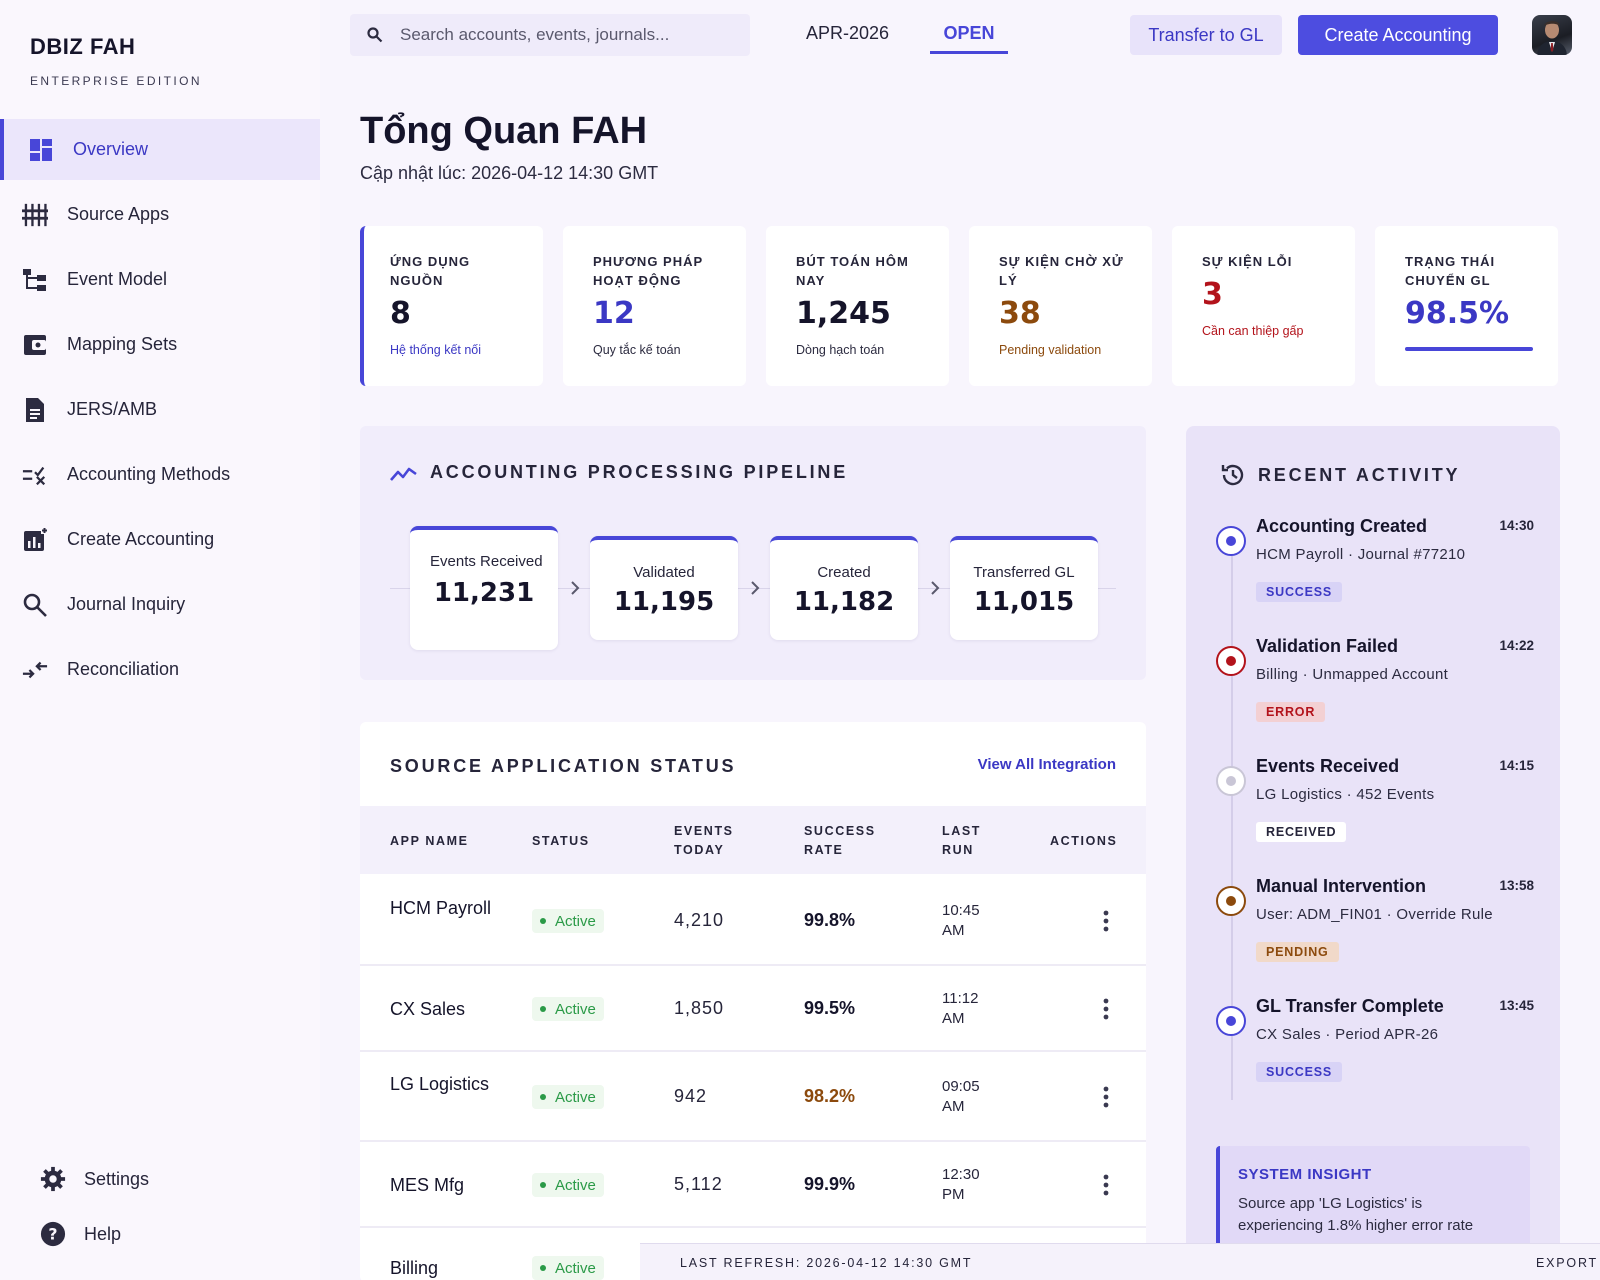 Image resolution: width=1600 pixels, height=1280 pixels. I want to click on sidebar-item-mapping-sets: Mapping Sets, so click(160, 344).